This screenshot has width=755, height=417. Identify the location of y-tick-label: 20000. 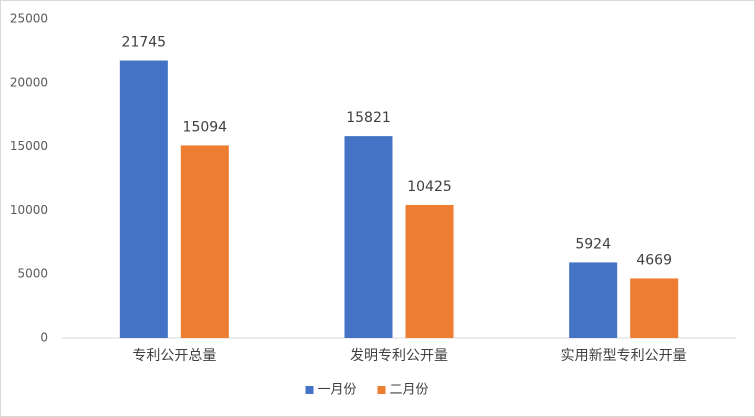
(29, 82).